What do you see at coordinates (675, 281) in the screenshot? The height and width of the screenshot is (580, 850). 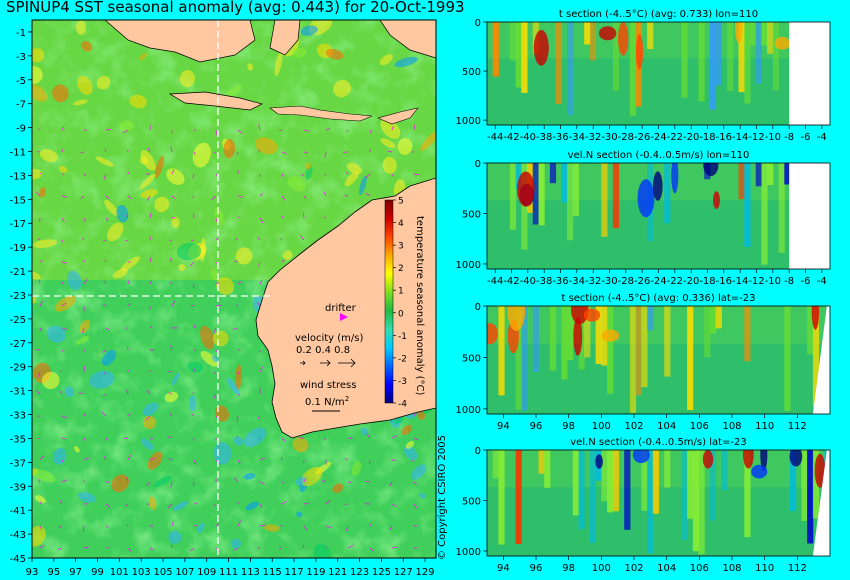 I see `section-x-tick-label: -22` at bounding box center [675, 281].